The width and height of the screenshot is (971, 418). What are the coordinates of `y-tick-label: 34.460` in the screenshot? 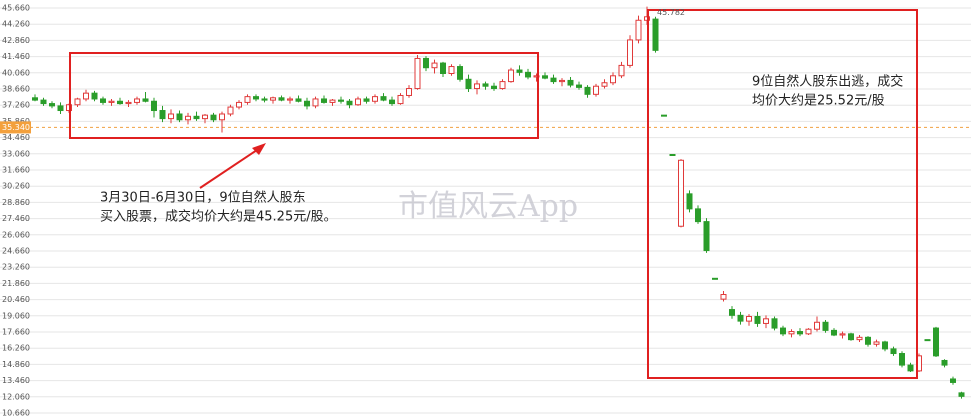 It's located at (16, 137).